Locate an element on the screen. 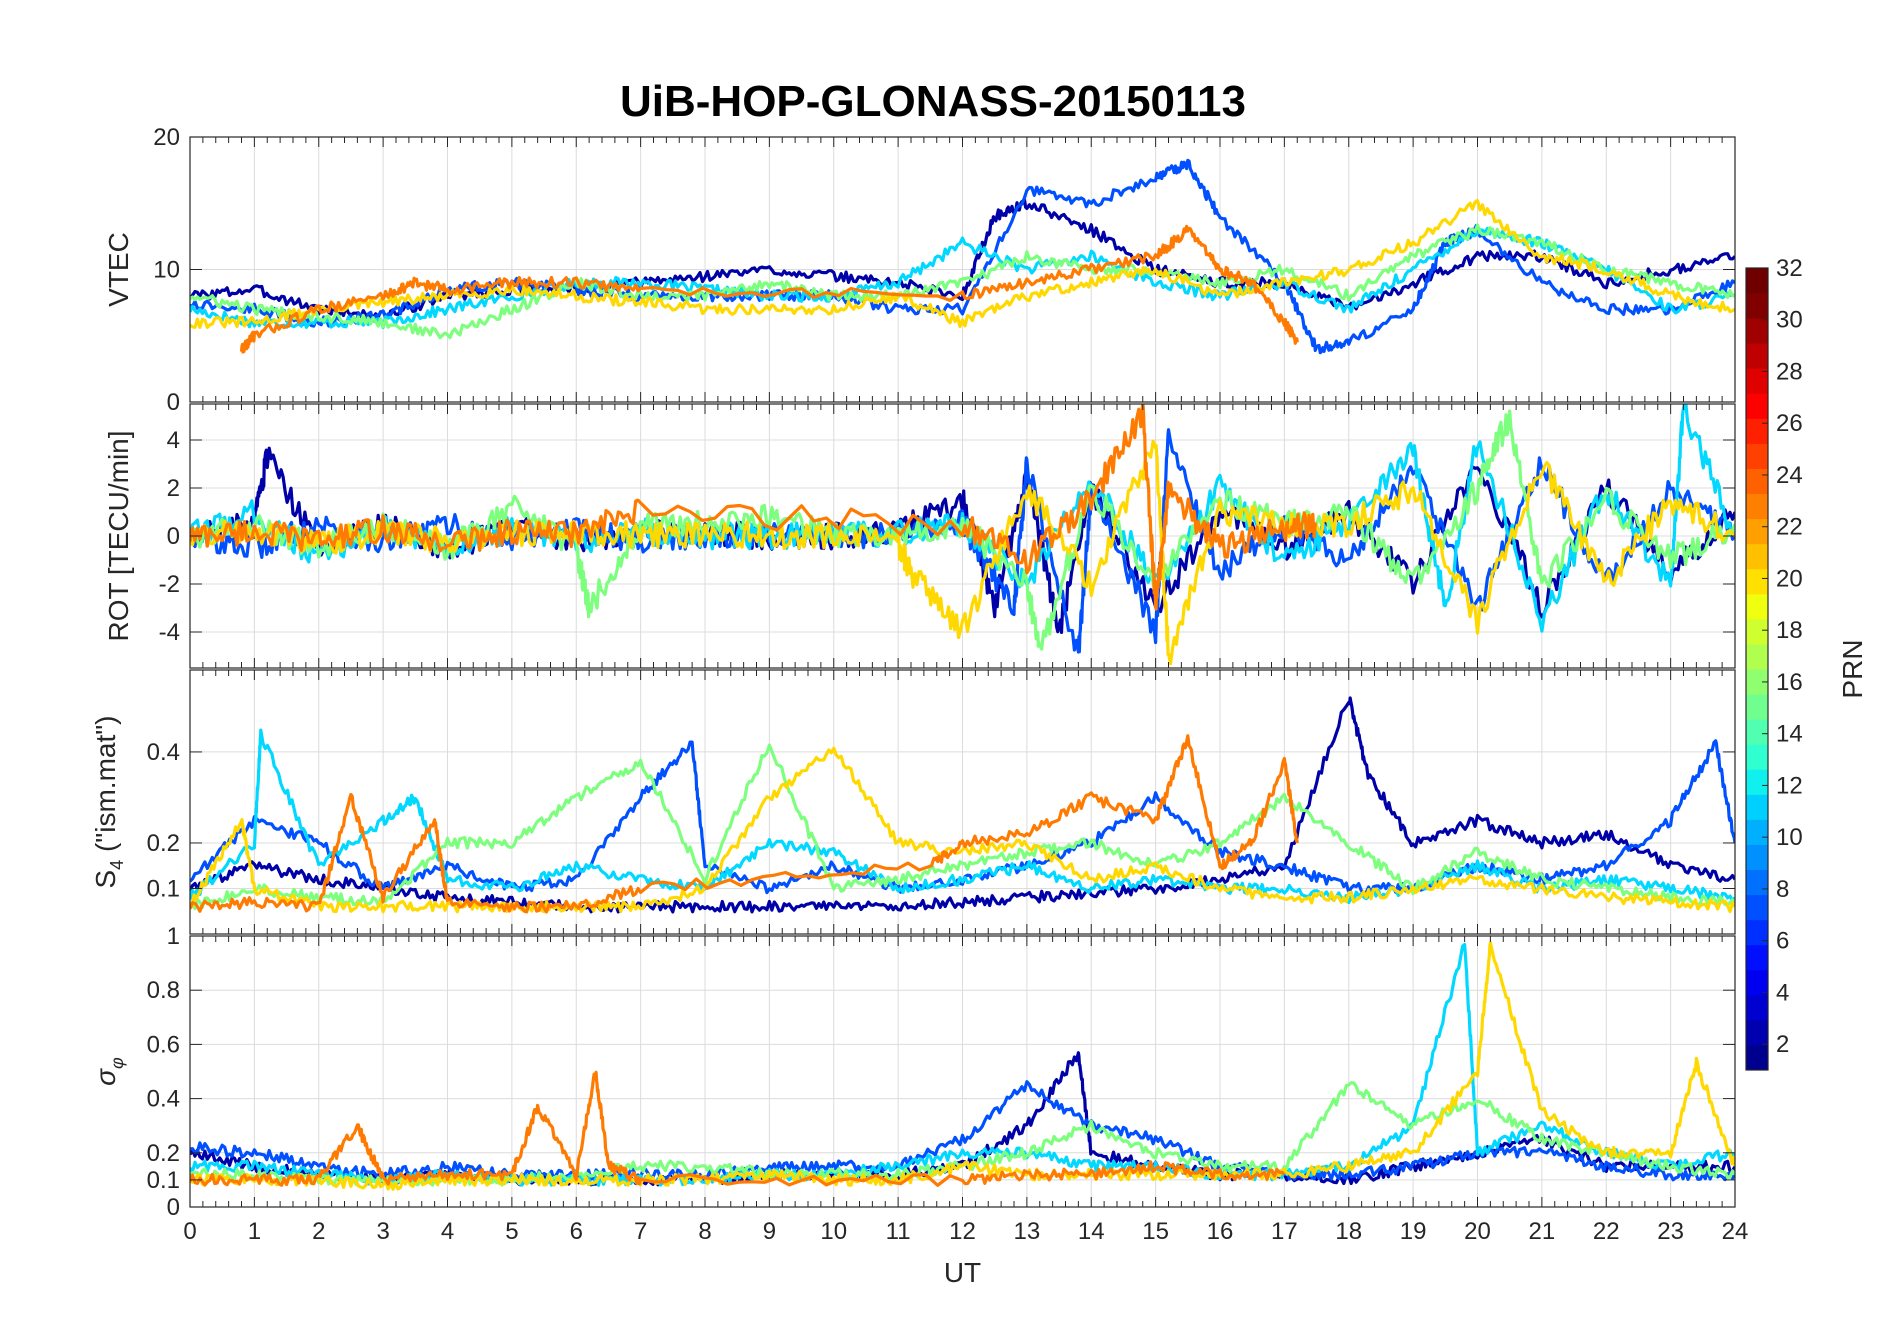  x-tick-label: 0 is located at coordinates (189, 1231).